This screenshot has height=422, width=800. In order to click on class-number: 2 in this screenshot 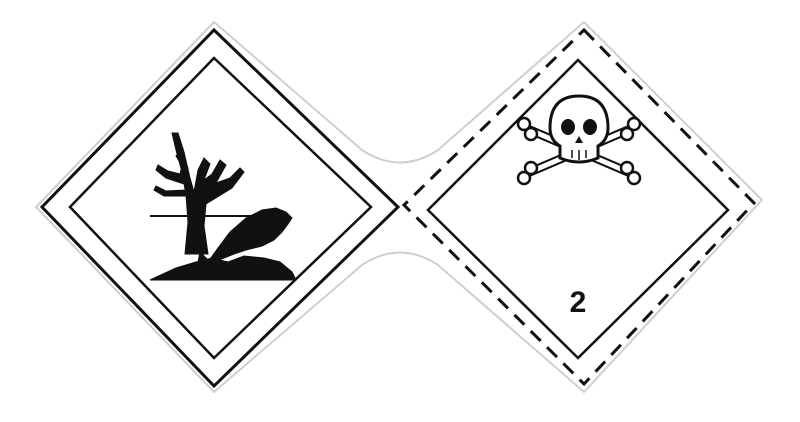, I will do `click(578, 302)`.